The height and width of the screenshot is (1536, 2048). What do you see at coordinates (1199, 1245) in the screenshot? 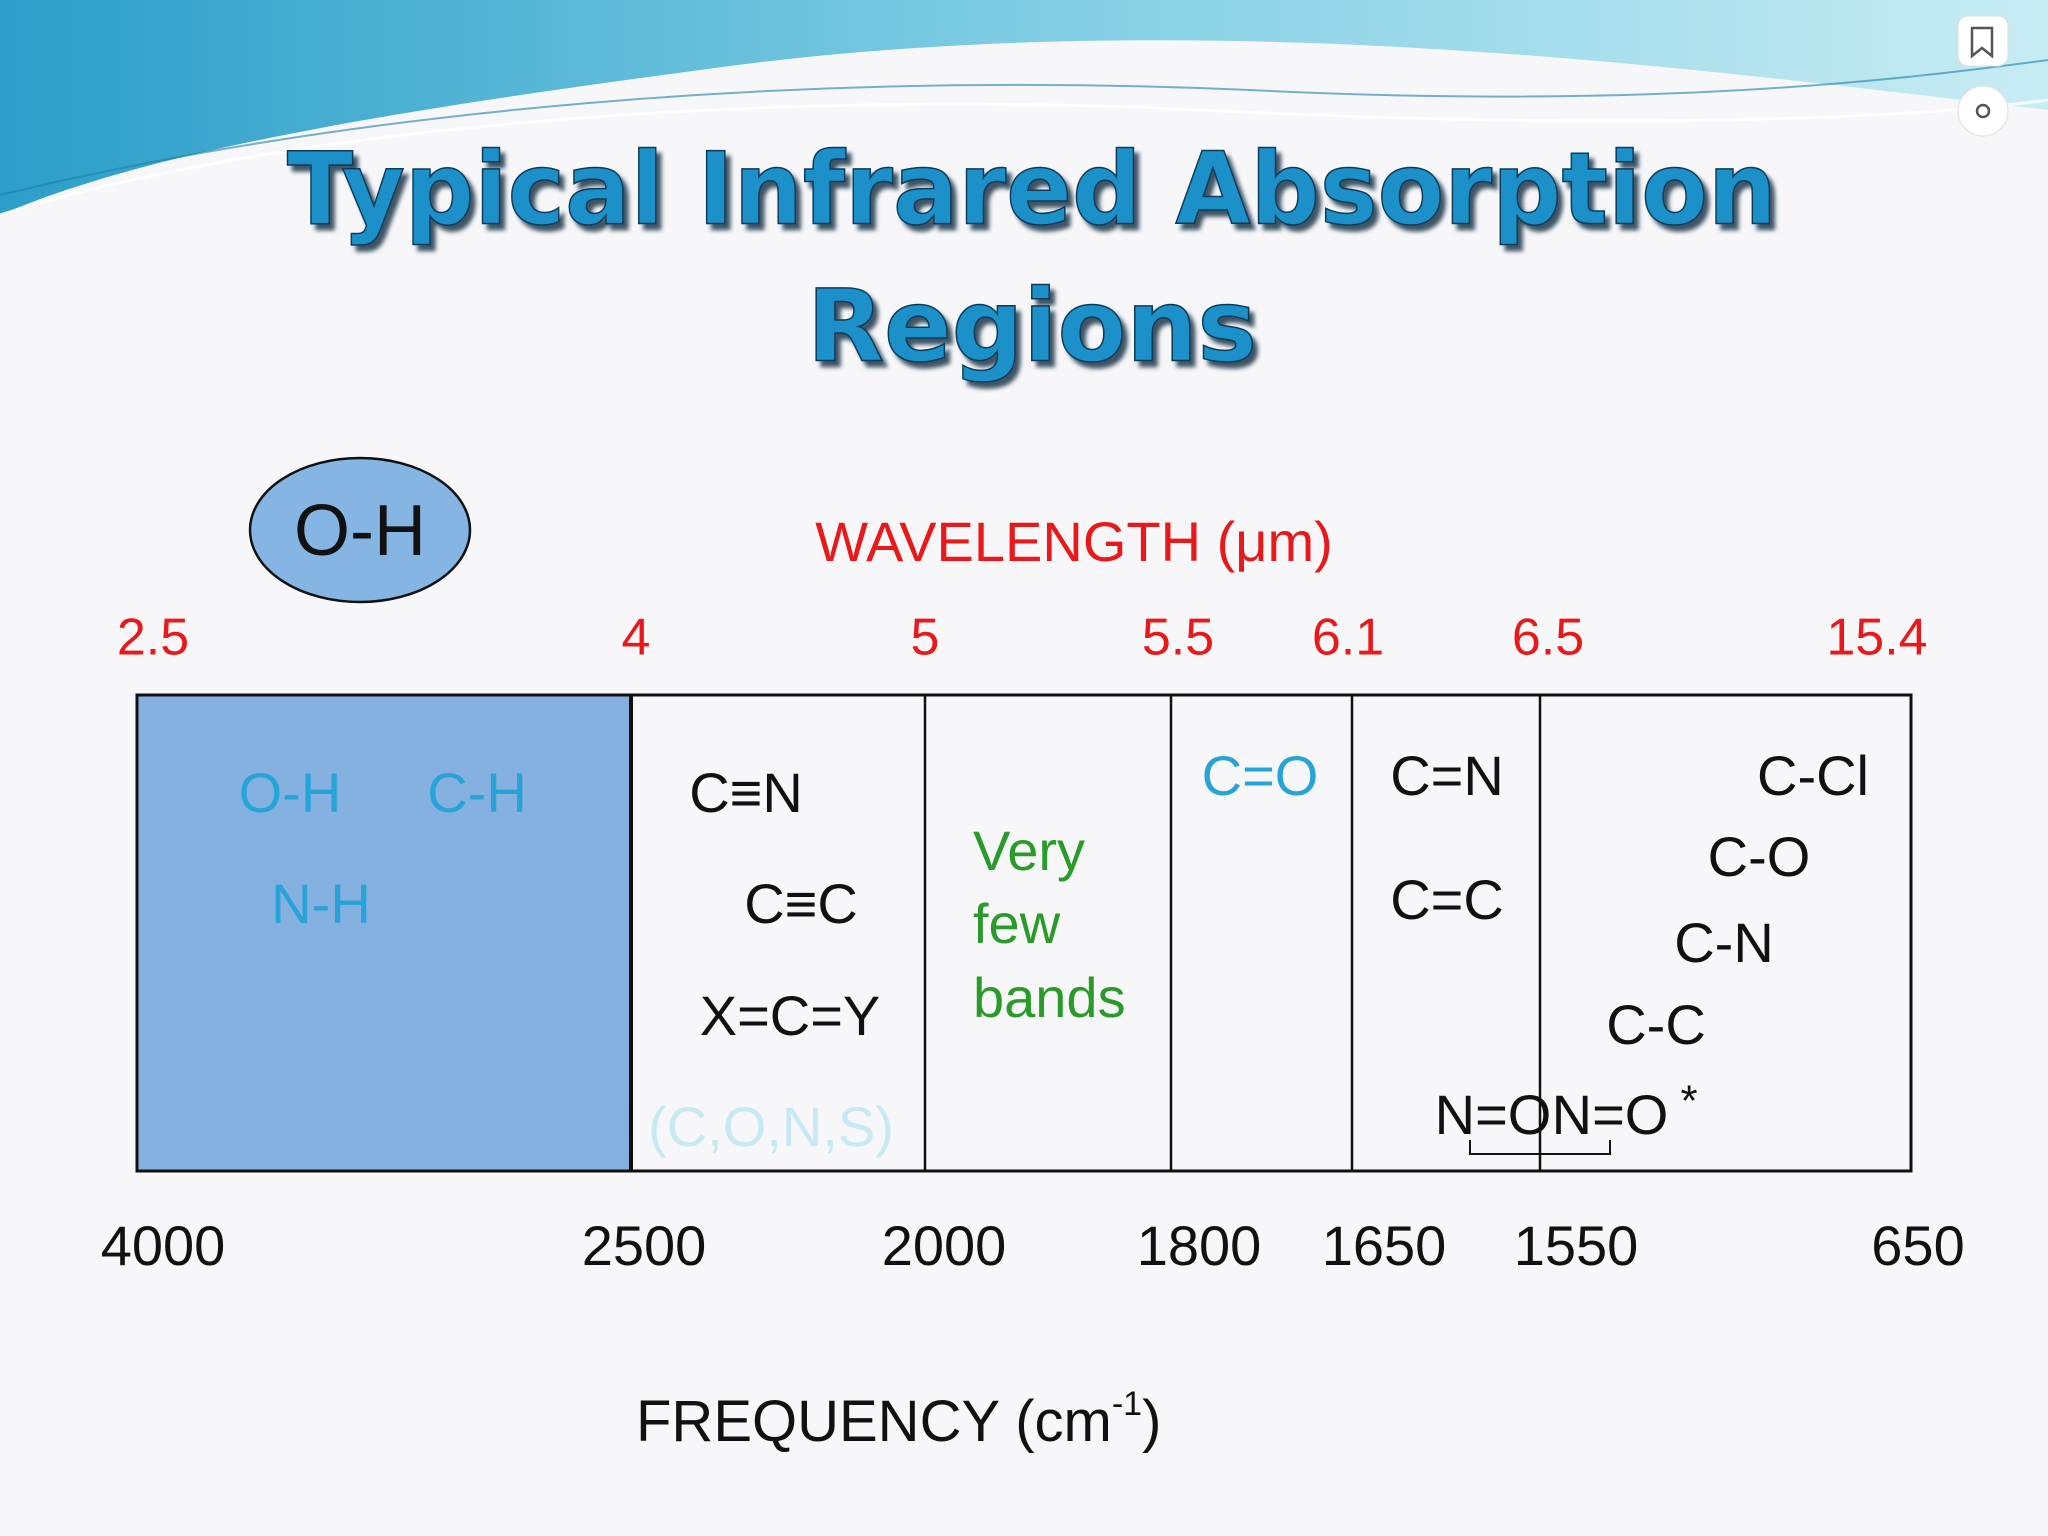
I see `frequency-tick: 1800` at bounding box center [1199, 1245].